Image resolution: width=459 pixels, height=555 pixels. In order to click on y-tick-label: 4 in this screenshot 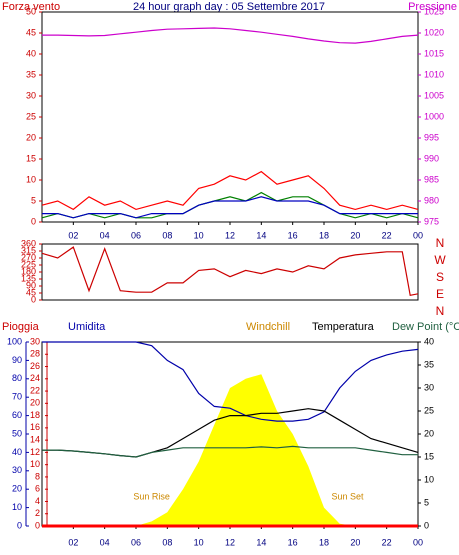, I will do `click(37, 501)`.